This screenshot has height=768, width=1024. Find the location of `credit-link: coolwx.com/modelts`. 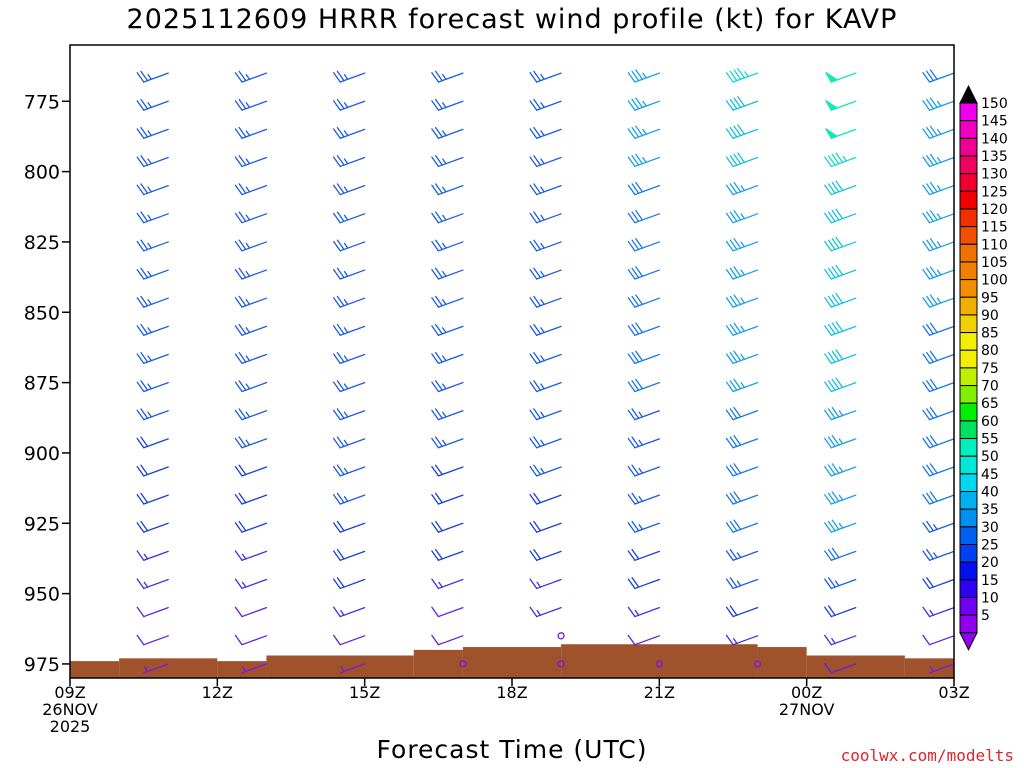

credit-link: coolwx.com/modelts is located at coordinates (927, 755).